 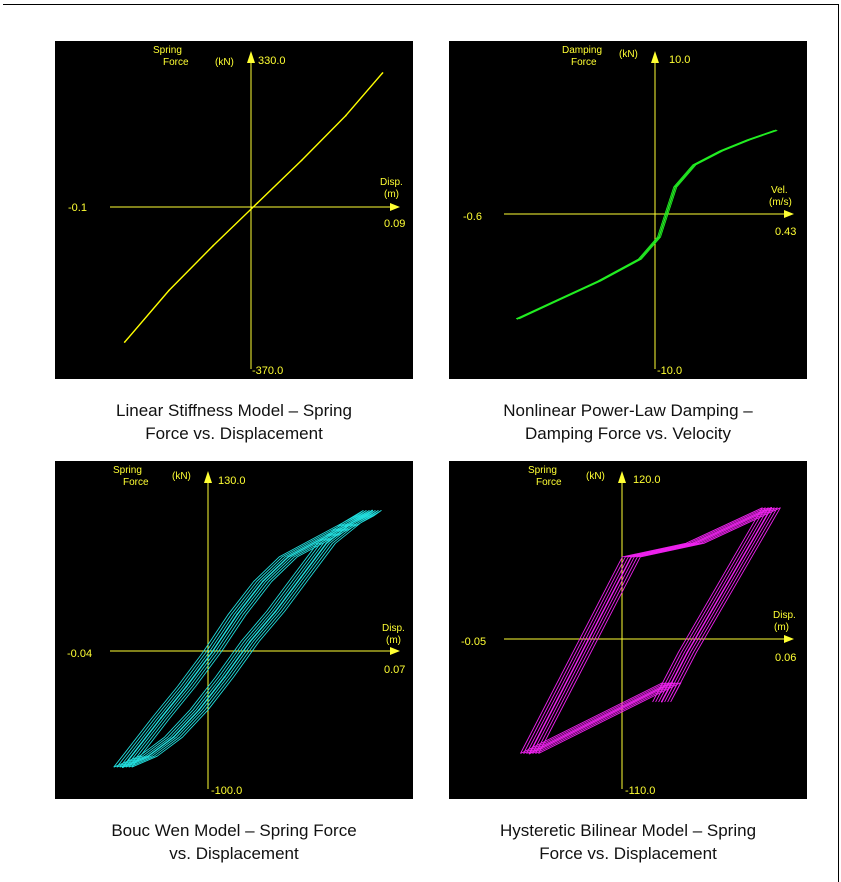 I want to click on y-max-label: 130.0, so click(x=232, y=481).